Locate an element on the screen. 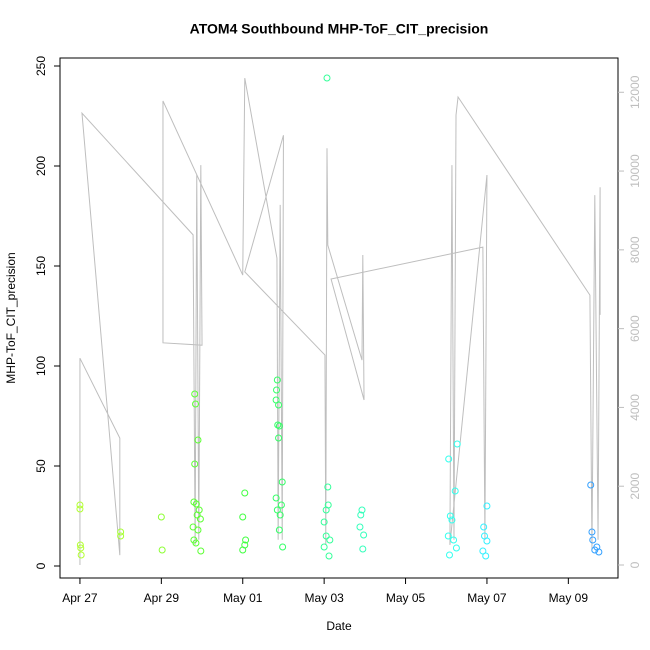 The height and width of the screenshot is (650, 650). y2-tick-label: 6000 is located at coordinates (635, 328).